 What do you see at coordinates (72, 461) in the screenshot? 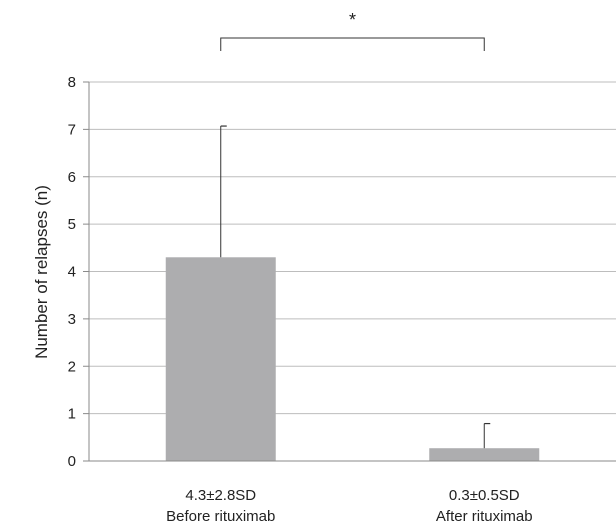
I see `y-tick-label: 0` at bounding box center [72, 461].